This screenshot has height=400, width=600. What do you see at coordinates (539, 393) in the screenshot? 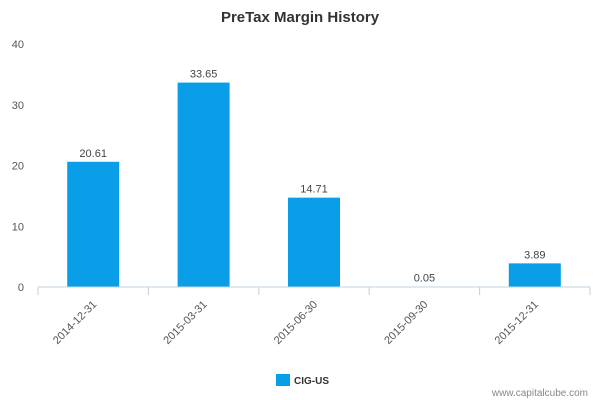
I see `credit-text: www.capitalcube.com` at bounding box center [539, 393].